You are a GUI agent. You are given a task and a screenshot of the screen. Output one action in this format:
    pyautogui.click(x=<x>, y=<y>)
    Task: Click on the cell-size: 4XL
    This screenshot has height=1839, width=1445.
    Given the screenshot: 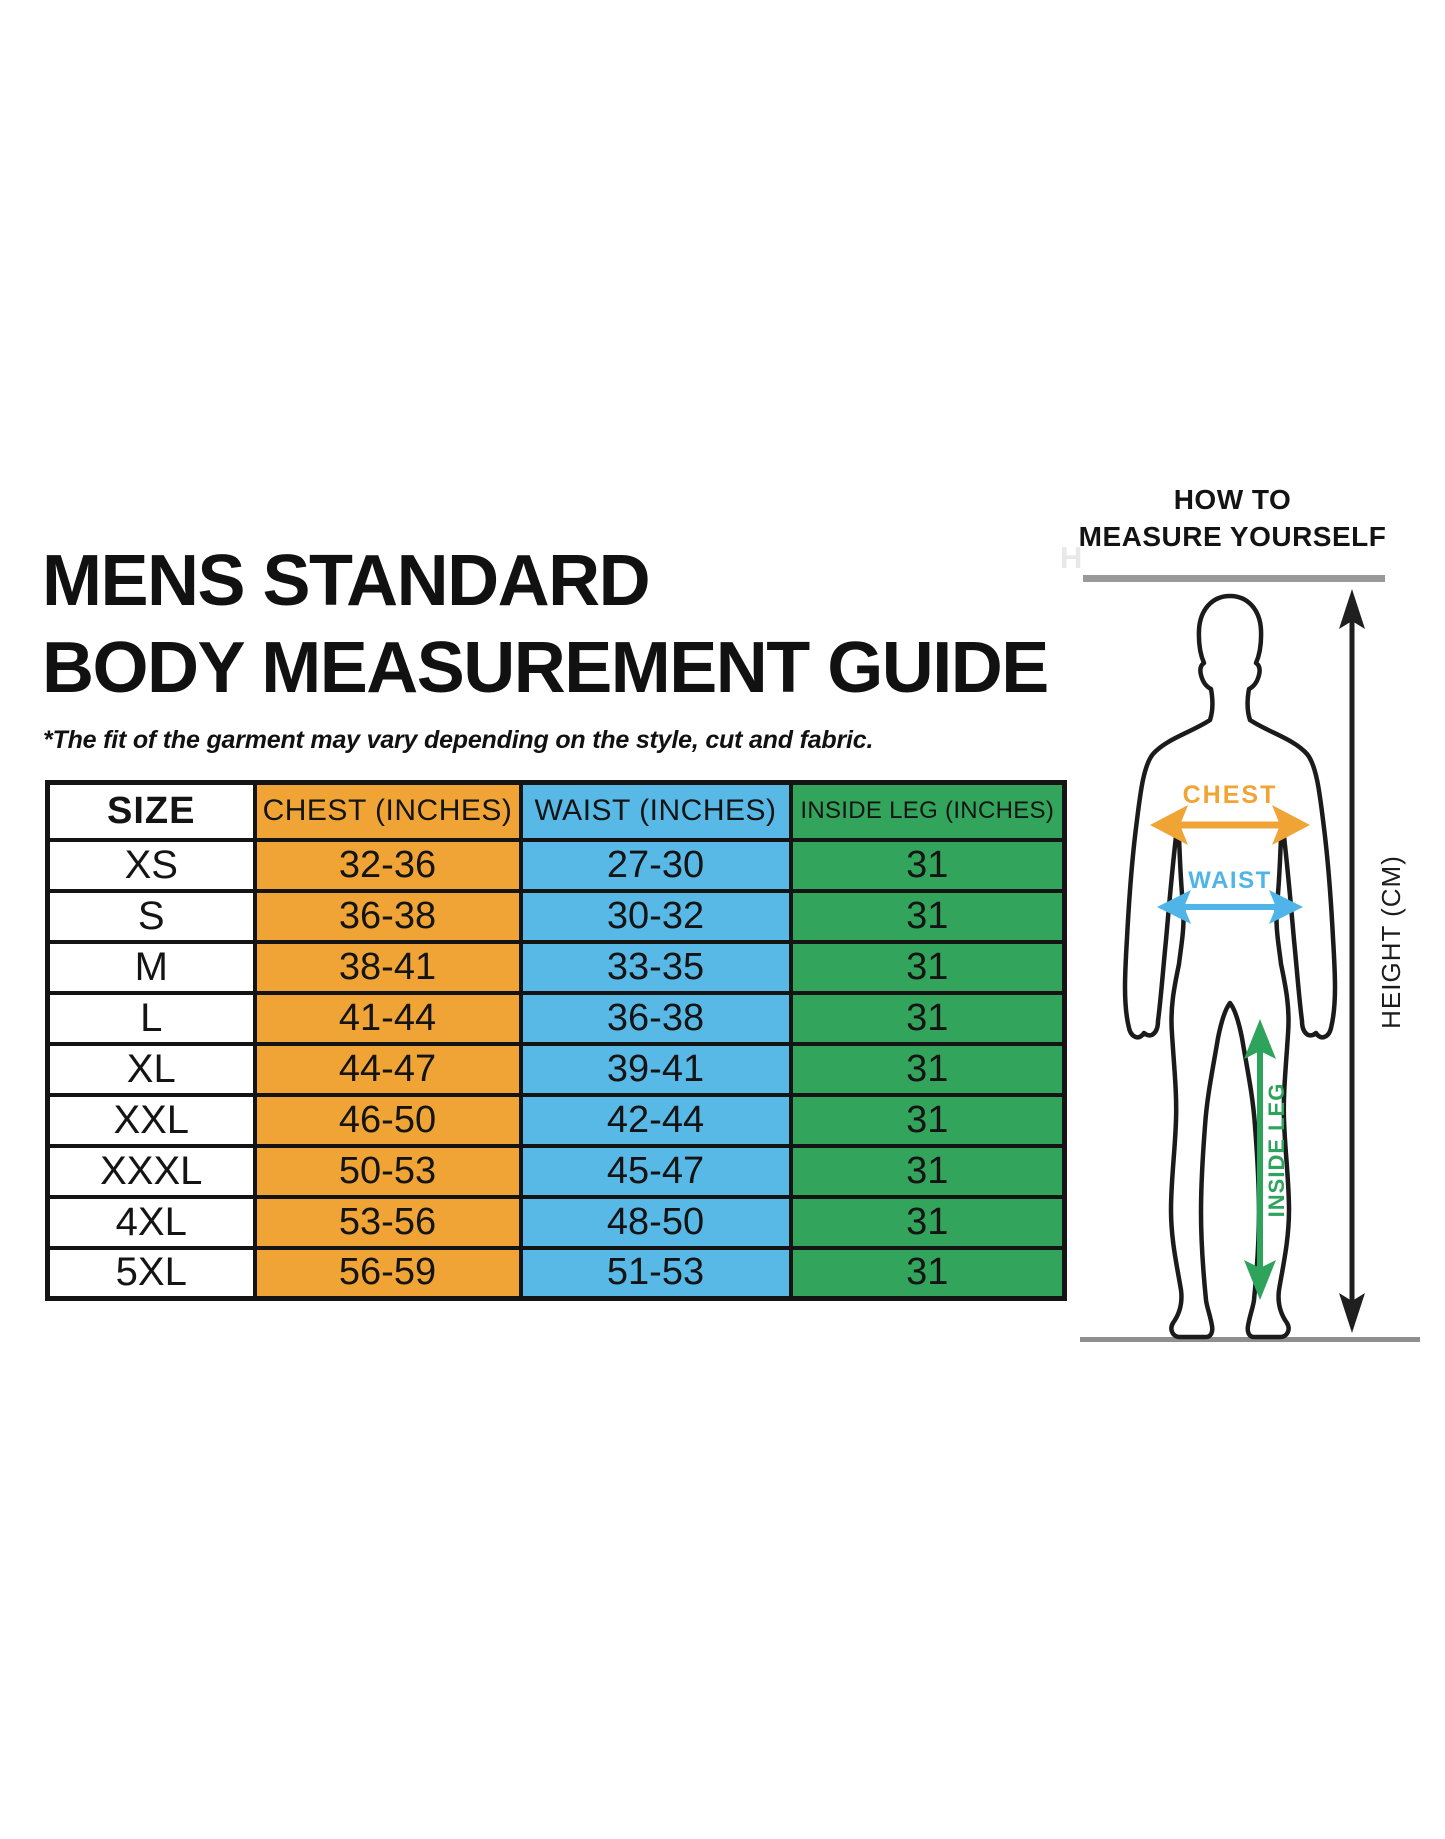 What is the action you would take?
    pyautogui.click(x=151, y=1222)
    